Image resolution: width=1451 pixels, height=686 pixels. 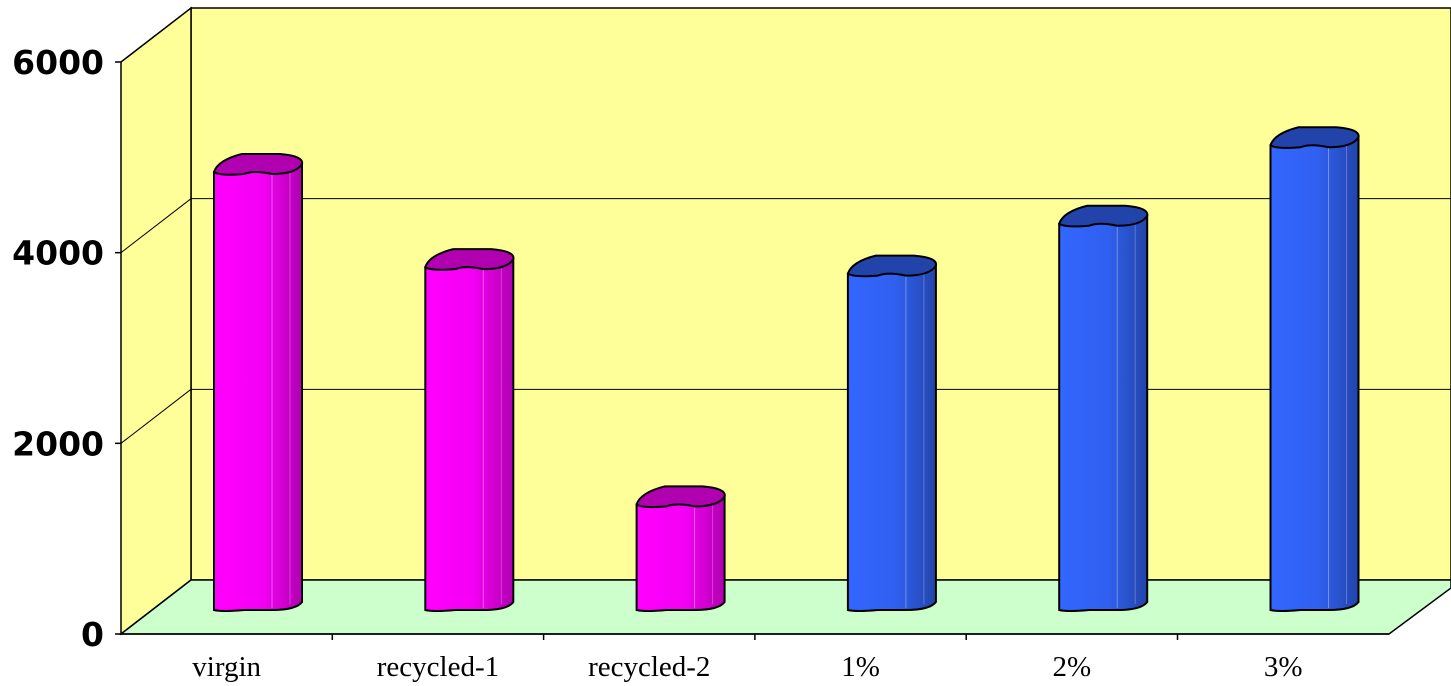 I want to click on bar-1%, so click(x=891, y=433).